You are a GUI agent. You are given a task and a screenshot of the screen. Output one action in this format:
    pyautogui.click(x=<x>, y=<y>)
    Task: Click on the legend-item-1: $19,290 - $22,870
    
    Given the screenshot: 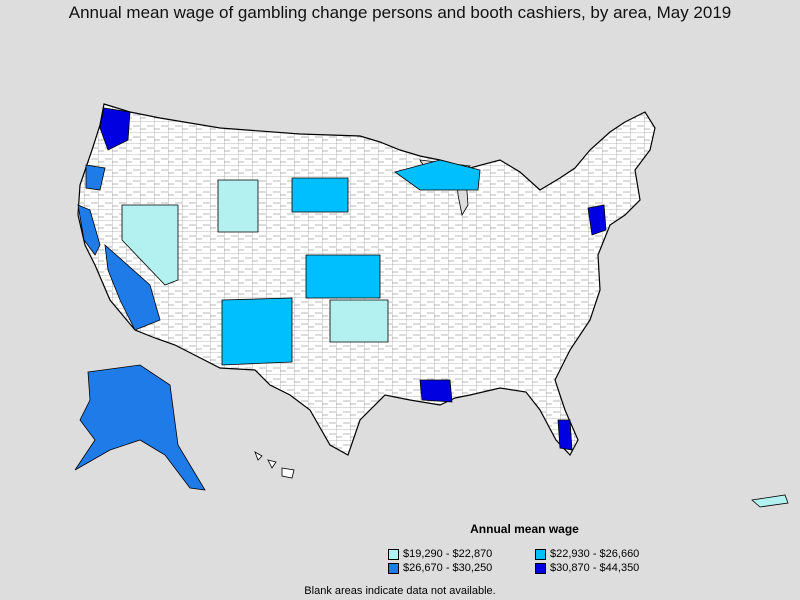 What is the action you would take?
    pyautogui.click(x=440, y=554)
    